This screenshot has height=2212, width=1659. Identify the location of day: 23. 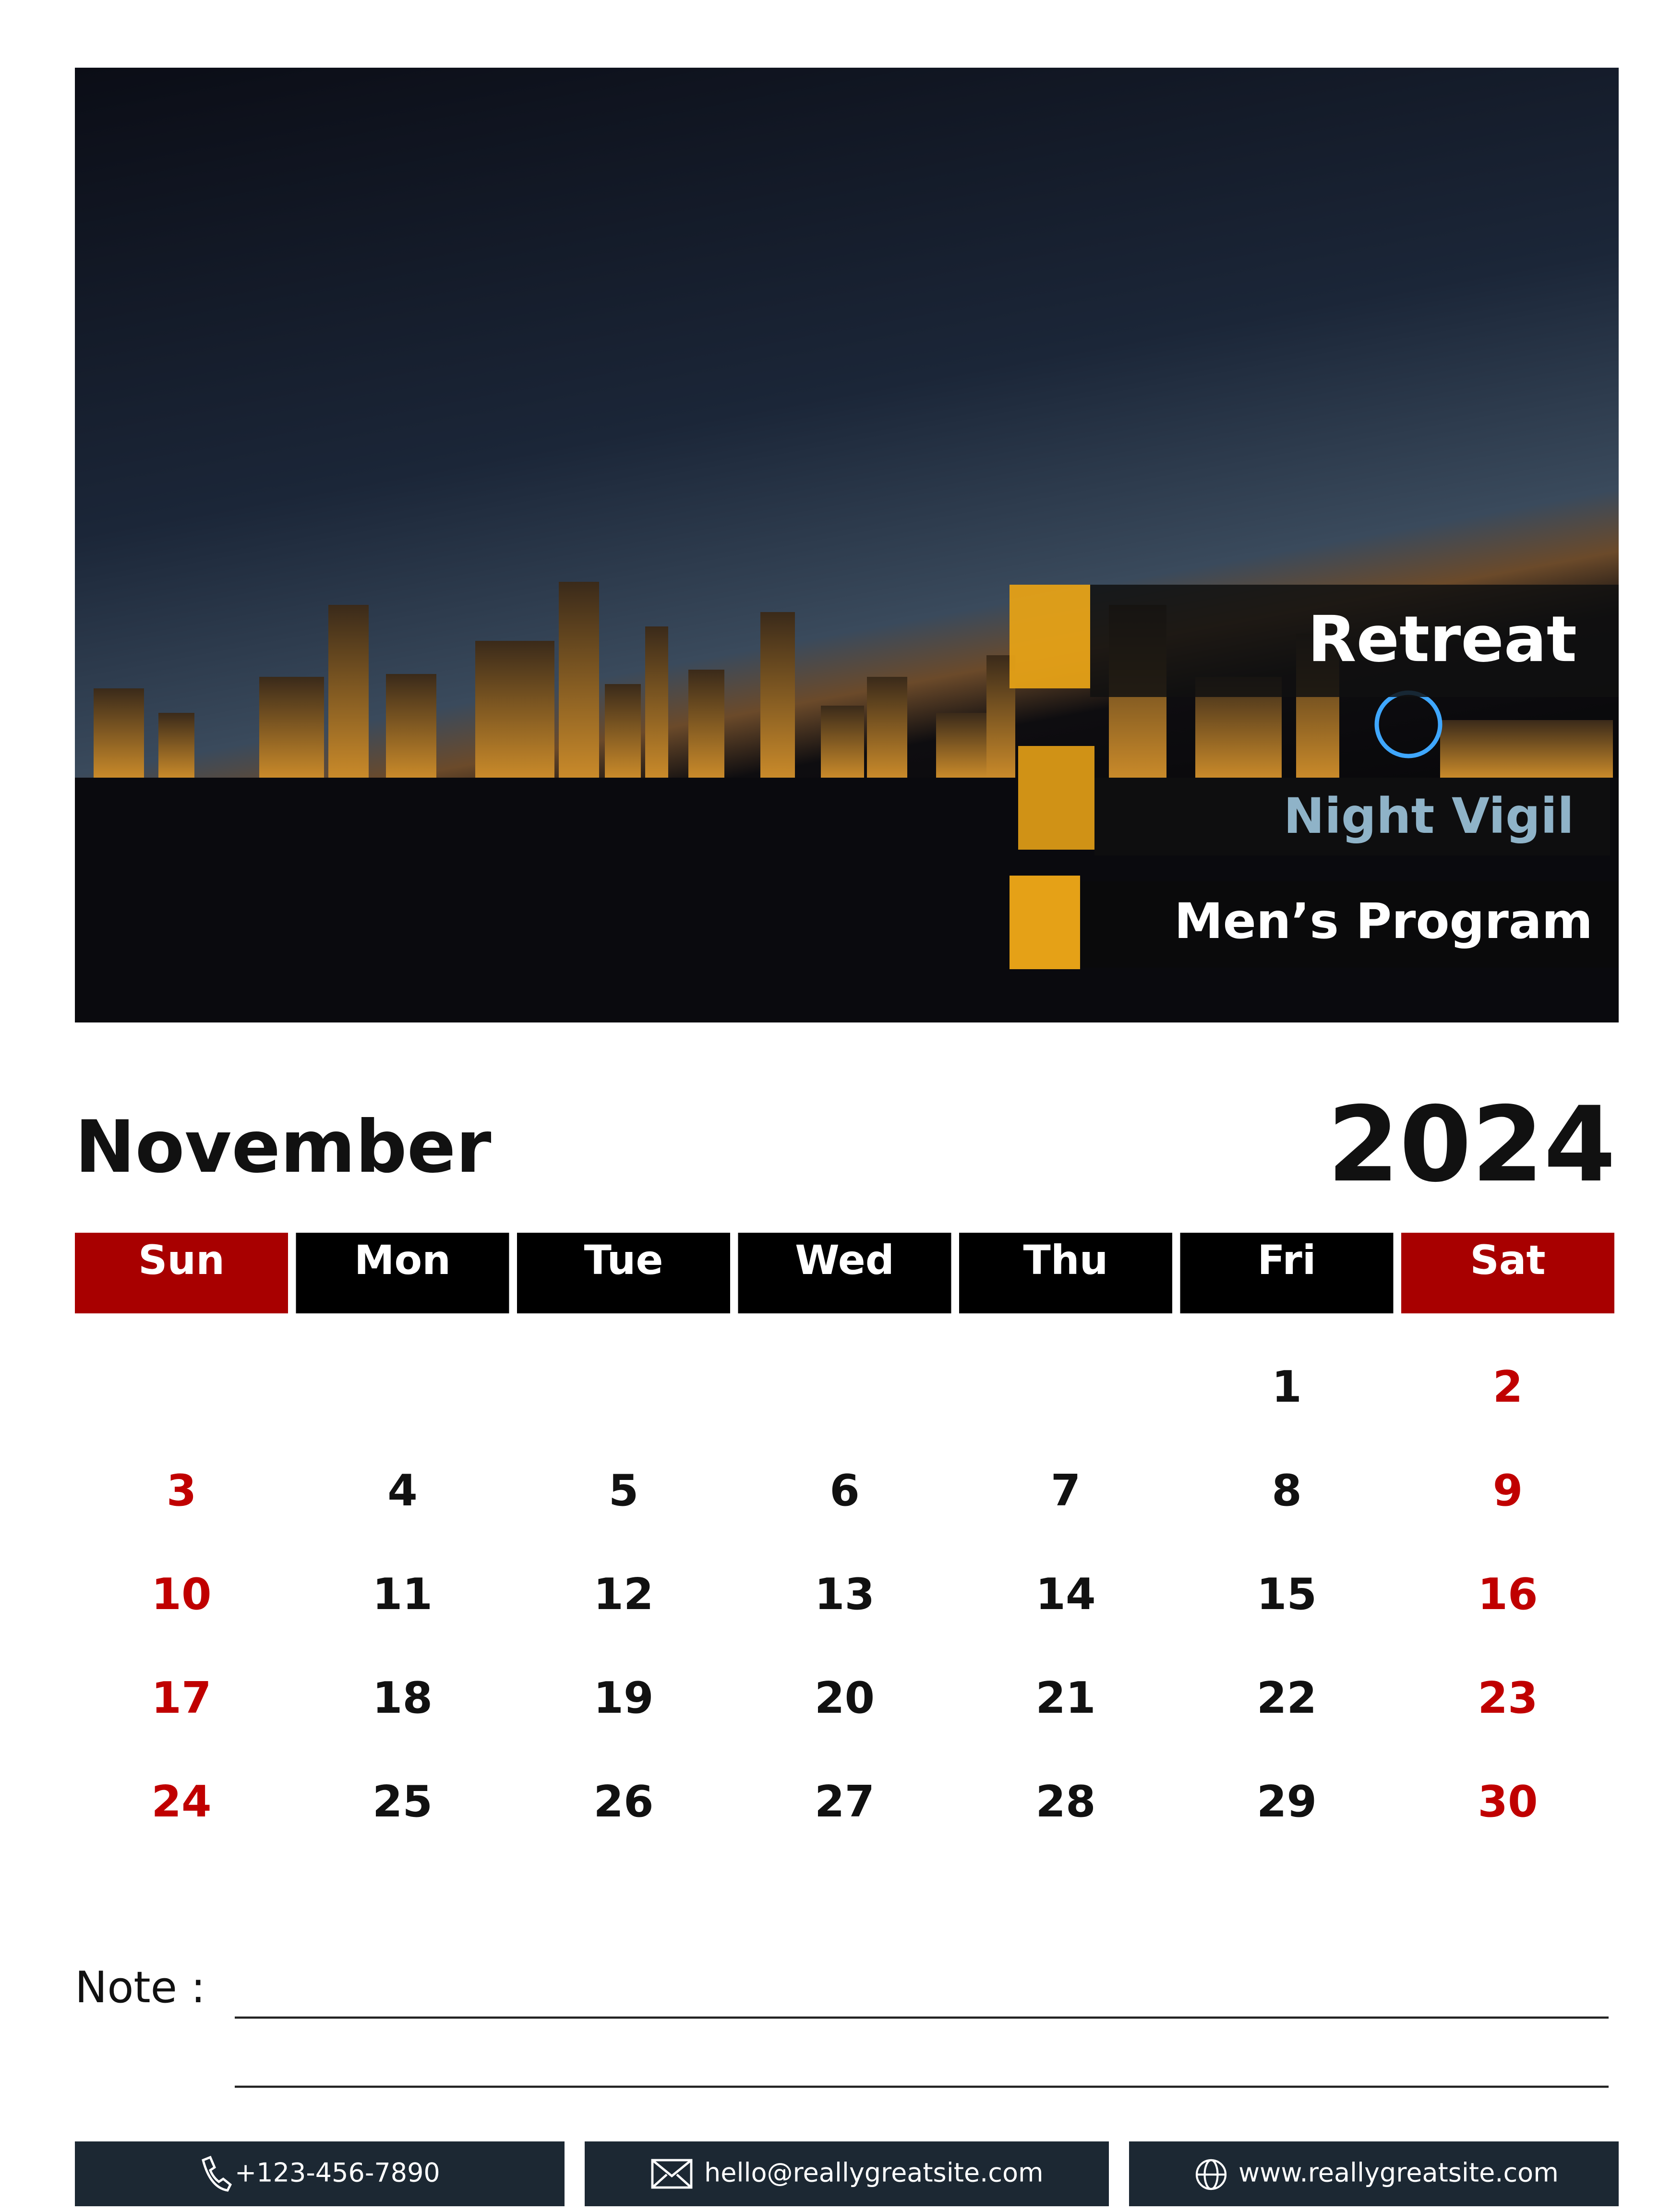
(1508, 1698).